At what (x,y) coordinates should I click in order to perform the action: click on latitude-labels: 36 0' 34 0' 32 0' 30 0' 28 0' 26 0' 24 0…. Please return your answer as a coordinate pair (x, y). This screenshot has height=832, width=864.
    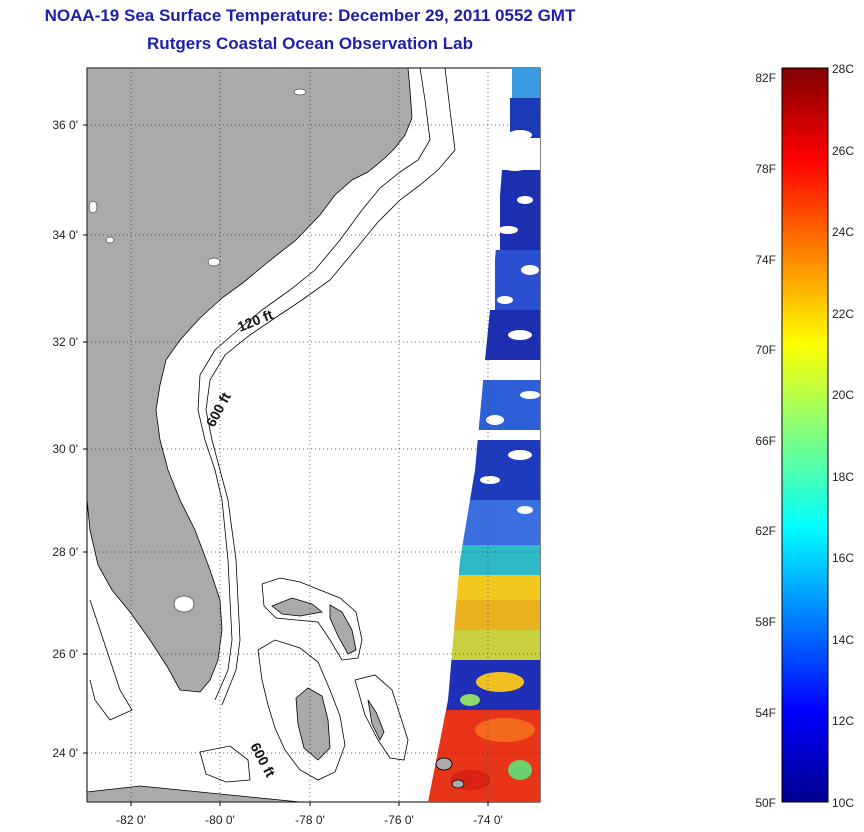
    Looking at the image, I should click on (65, 439).